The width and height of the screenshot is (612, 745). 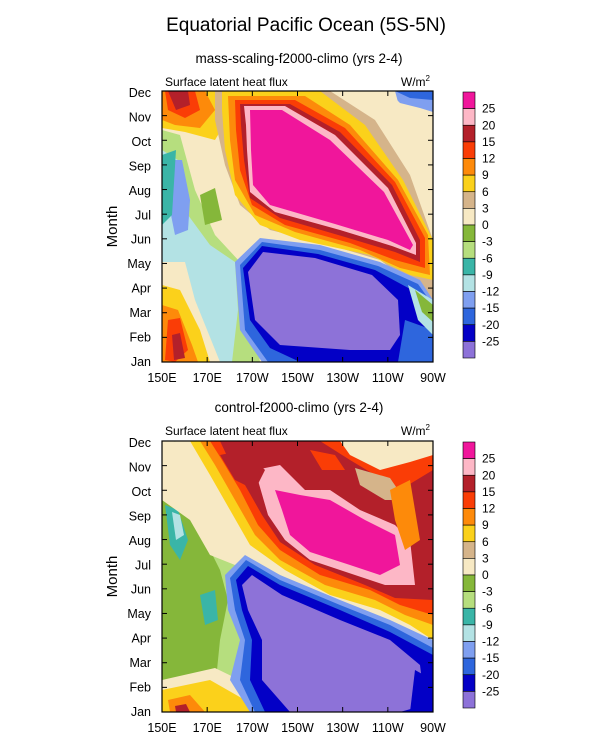 I want to click on p1-ytick-may: May, so click(x=139, y=264).